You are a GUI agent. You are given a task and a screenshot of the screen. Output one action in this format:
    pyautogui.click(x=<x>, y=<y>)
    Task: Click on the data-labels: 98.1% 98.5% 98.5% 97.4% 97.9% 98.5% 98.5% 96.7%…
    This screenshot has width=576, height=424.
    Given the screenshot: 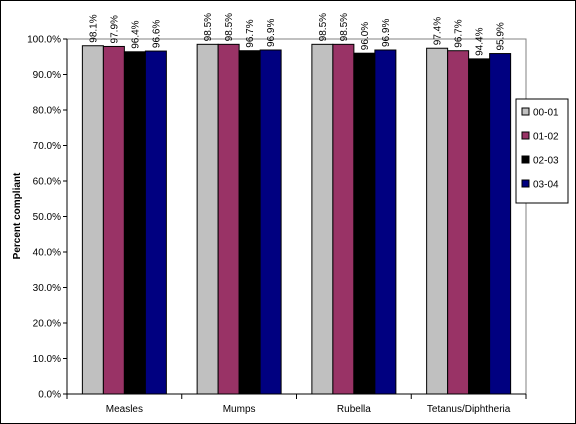 What is the action you would take?
    pyautogui.click(x=297, y=34)
    